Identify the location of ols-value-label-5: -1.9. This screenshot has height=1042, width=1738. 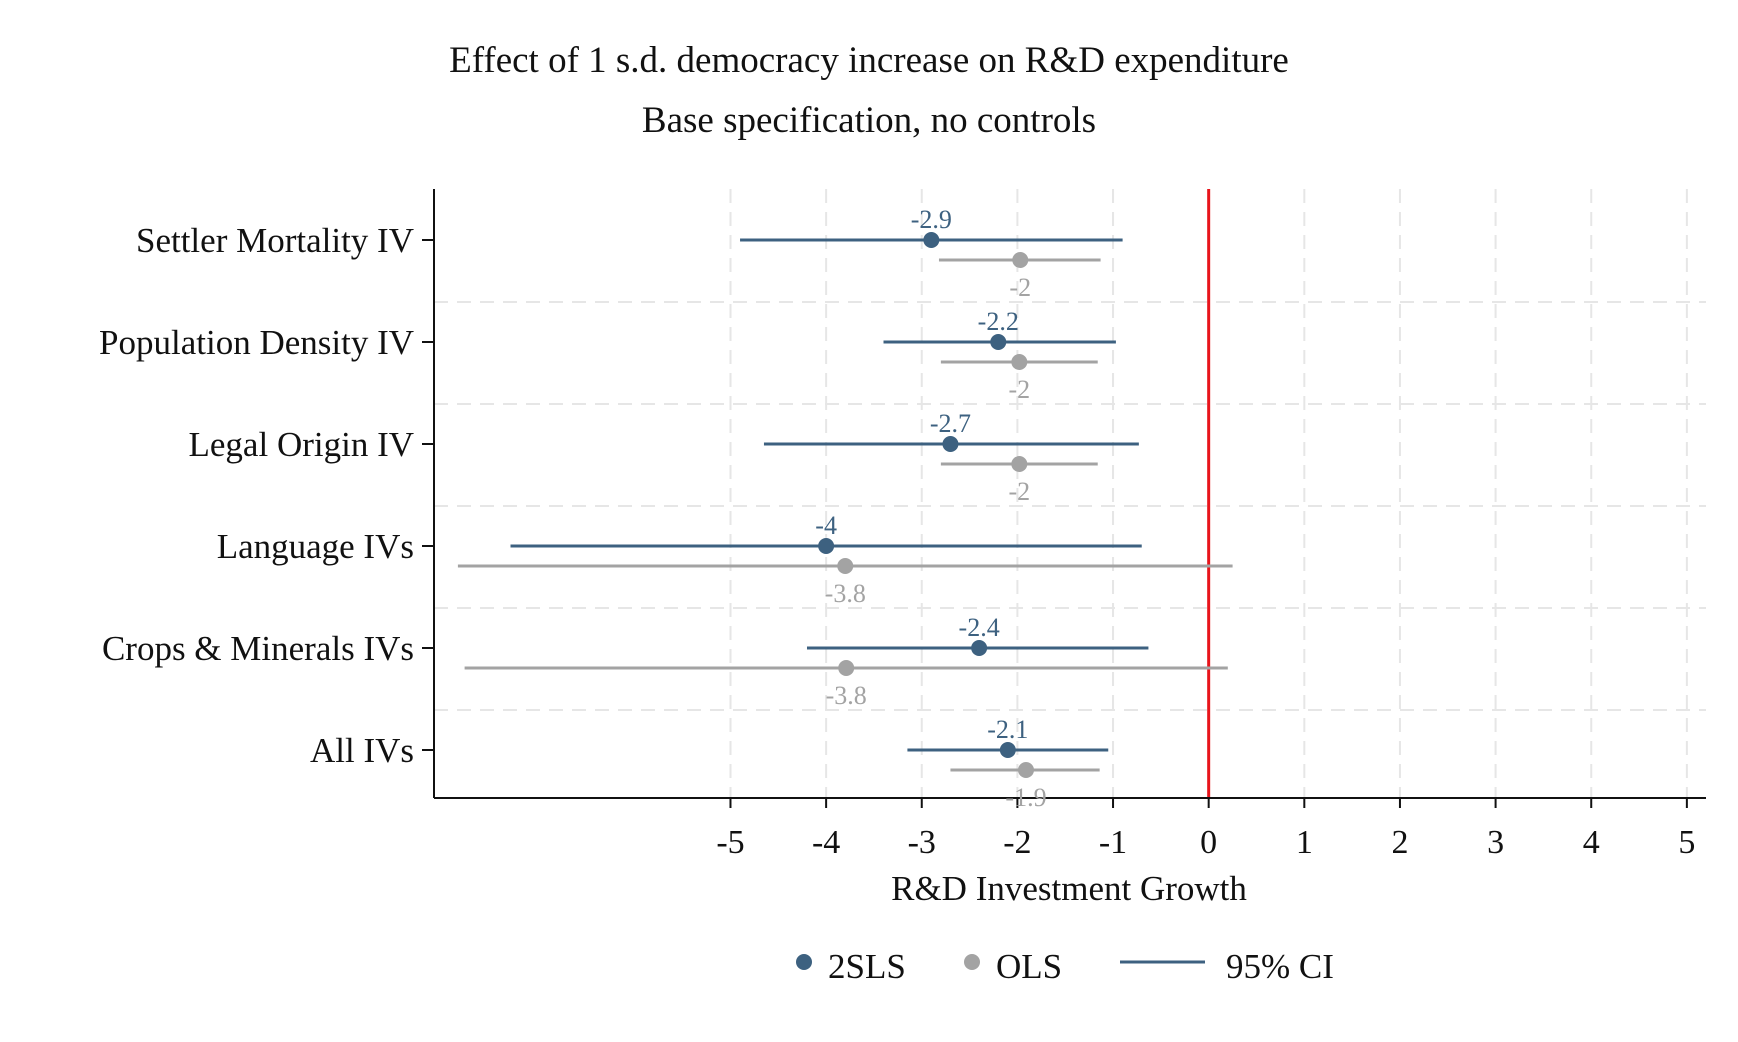
(1025, 797).